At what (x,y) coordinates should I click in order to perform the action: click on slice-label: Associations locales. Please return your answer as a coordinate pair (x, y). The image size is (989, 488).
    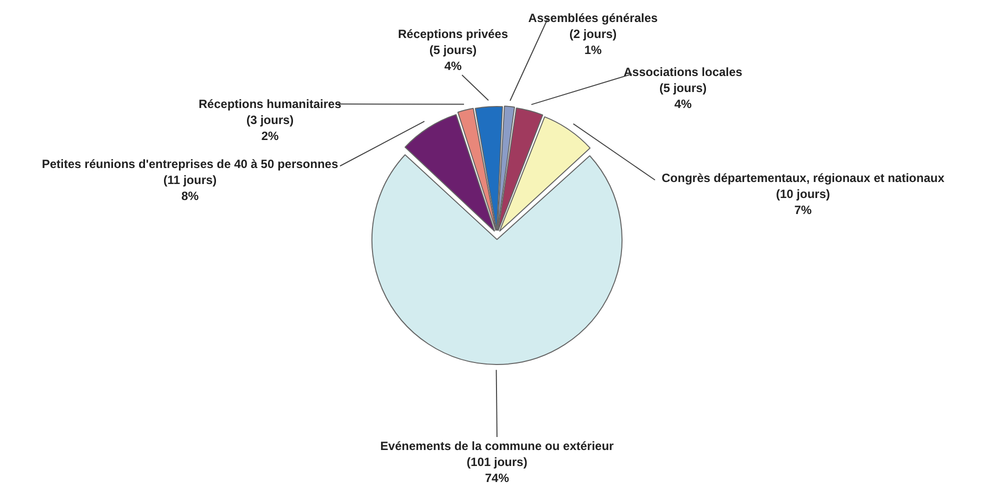
    Looking at the image, I should click on (683, 72).